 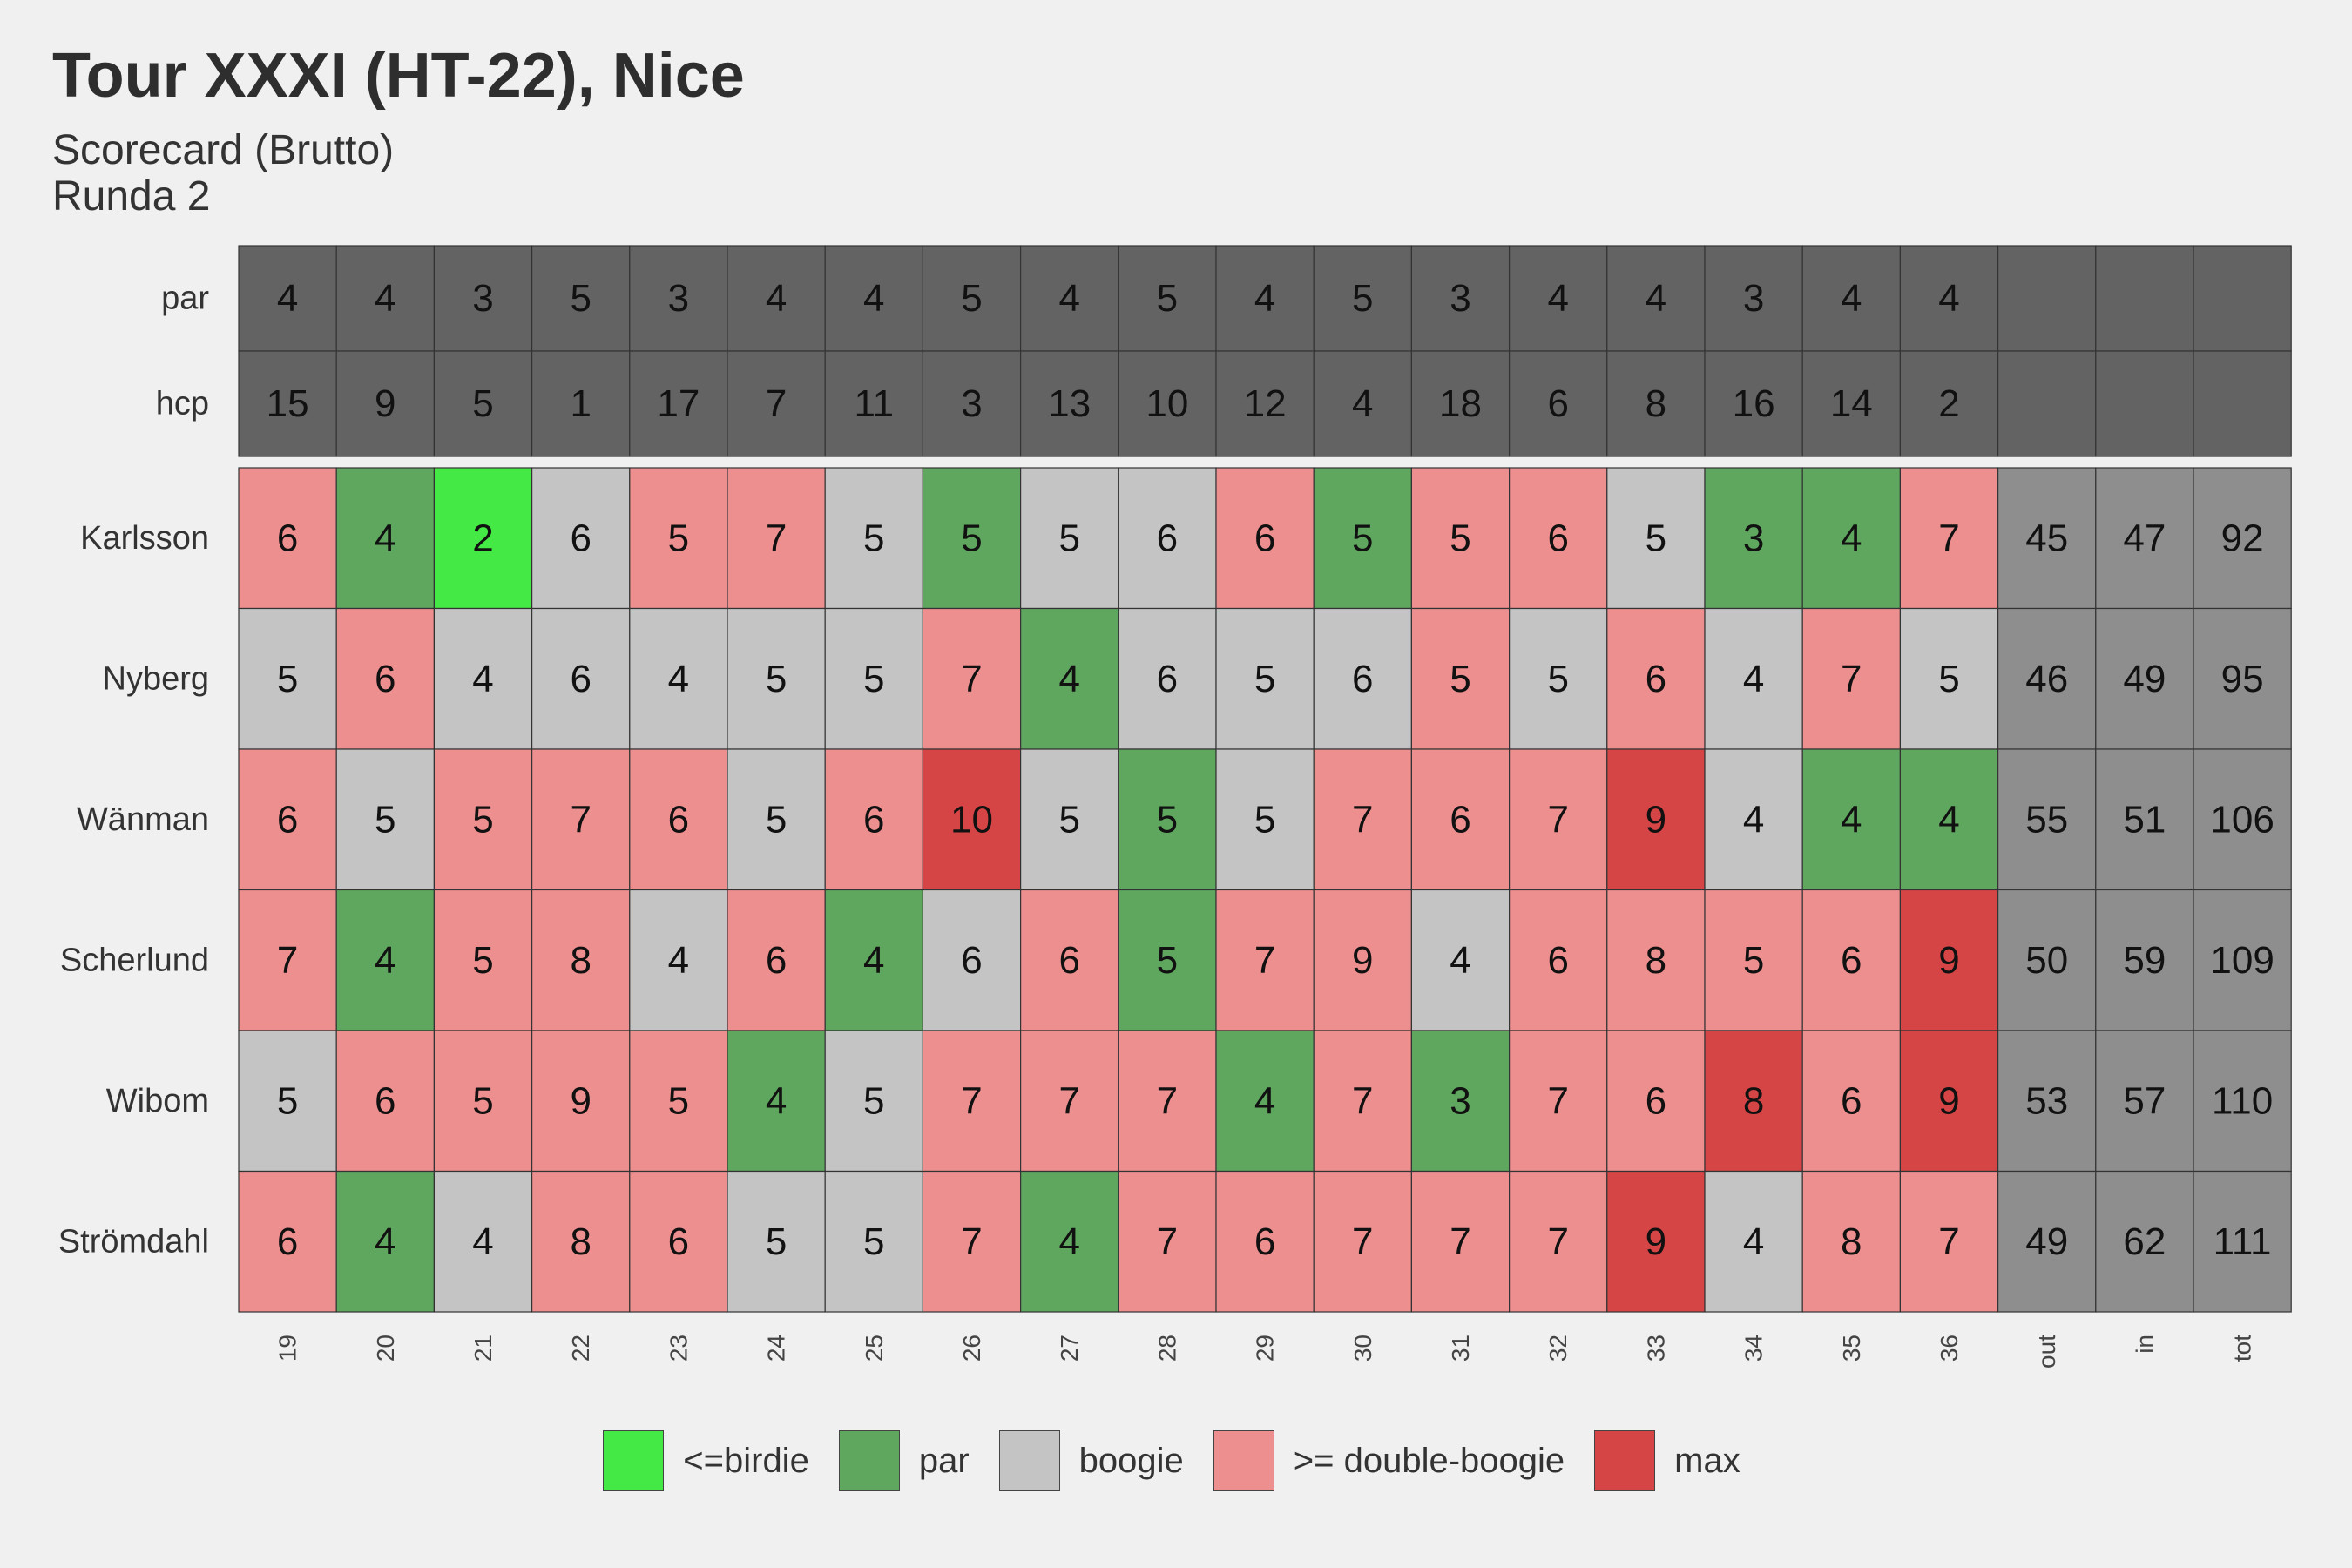 I want to click on legend: <=birdie par boogie >= double-boogie max, so click(x=1176, y=1461).